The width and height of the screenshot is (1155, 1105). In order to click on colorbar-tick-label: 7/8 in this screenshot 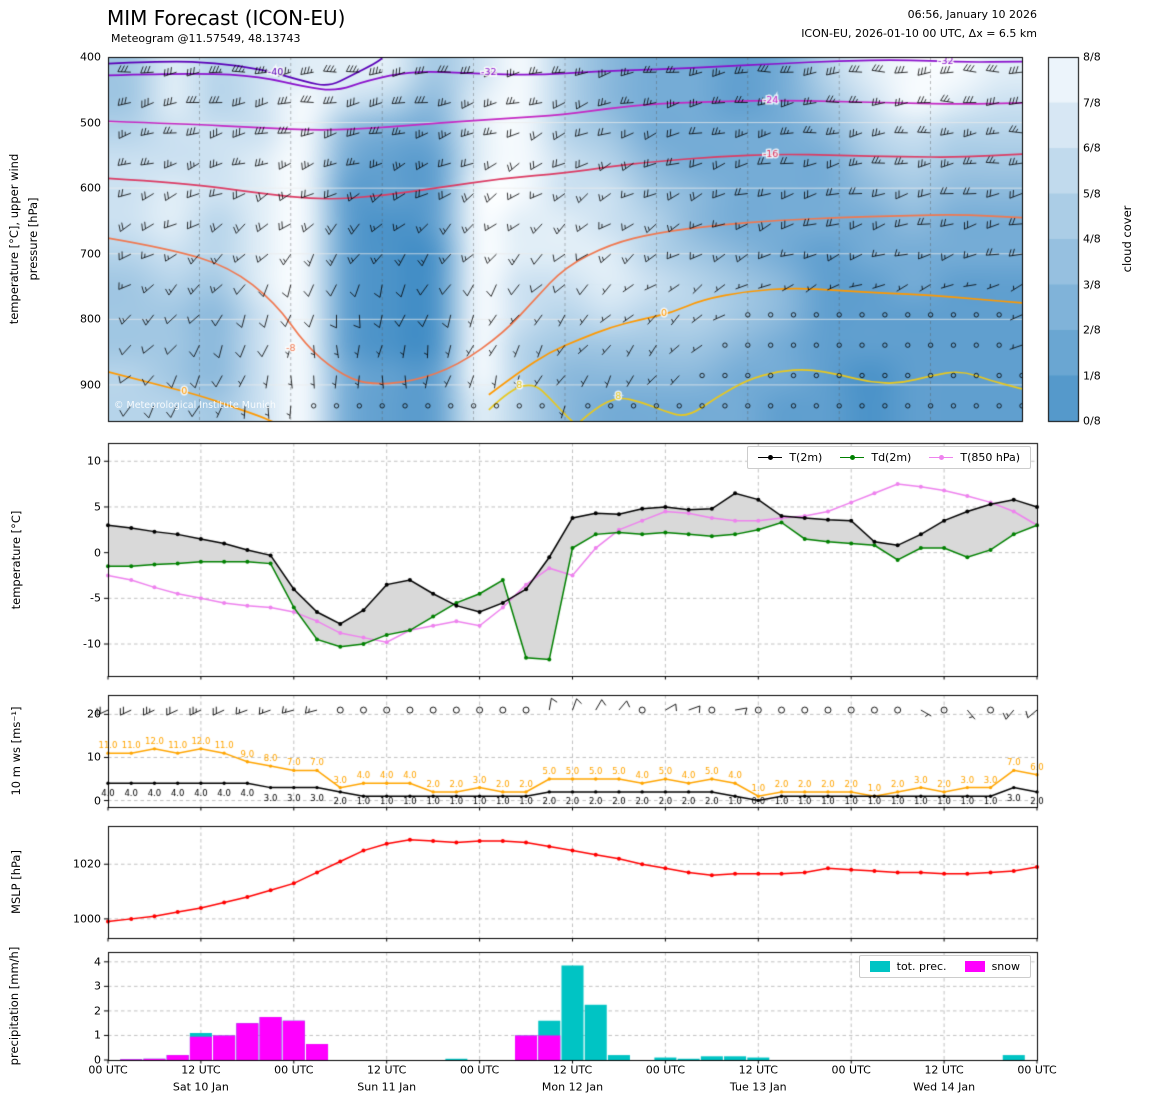, I will do `click(1092, 102)`.